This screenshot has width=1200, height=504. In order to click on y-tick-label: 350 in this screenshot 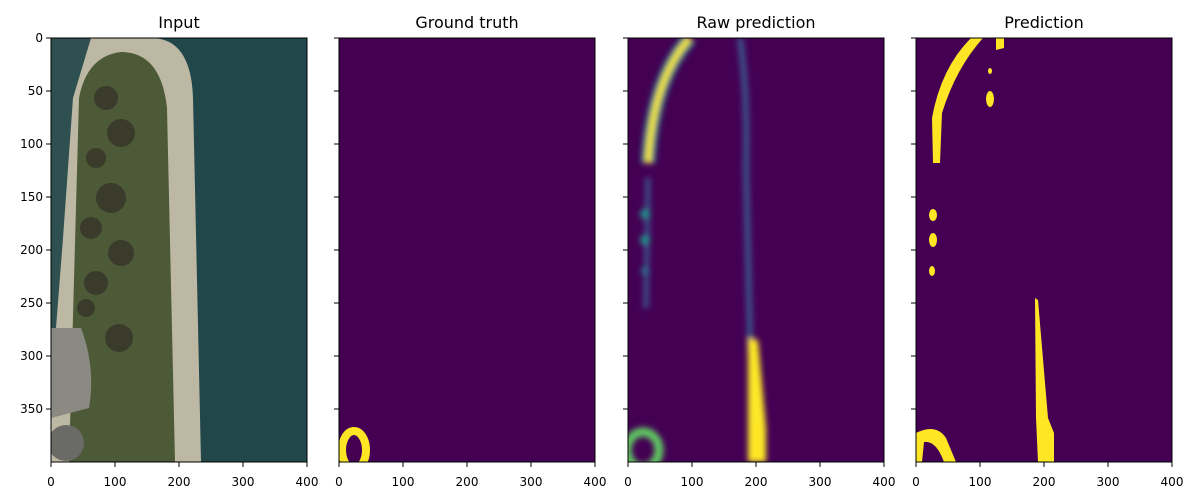, I will do `click(31, 409)`.